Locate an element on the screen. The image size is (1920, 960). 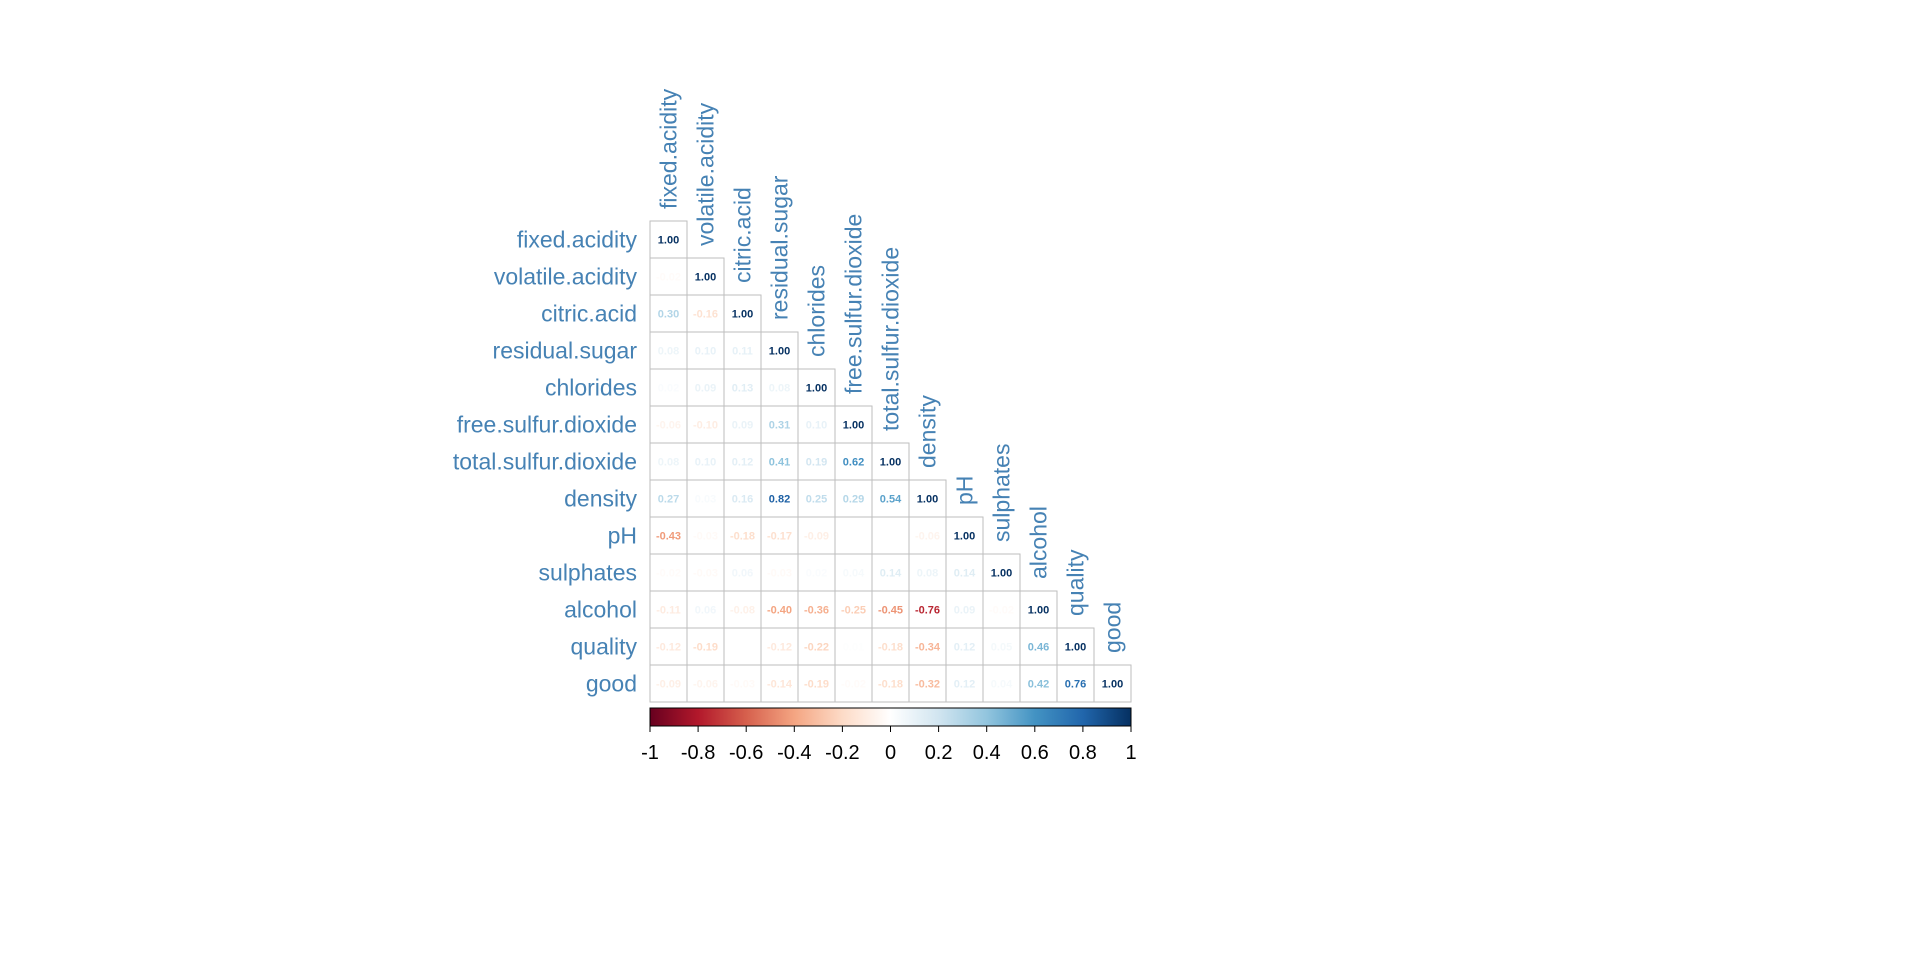
cell-value-label: 0.05 is located at coordinates (1001, 648).